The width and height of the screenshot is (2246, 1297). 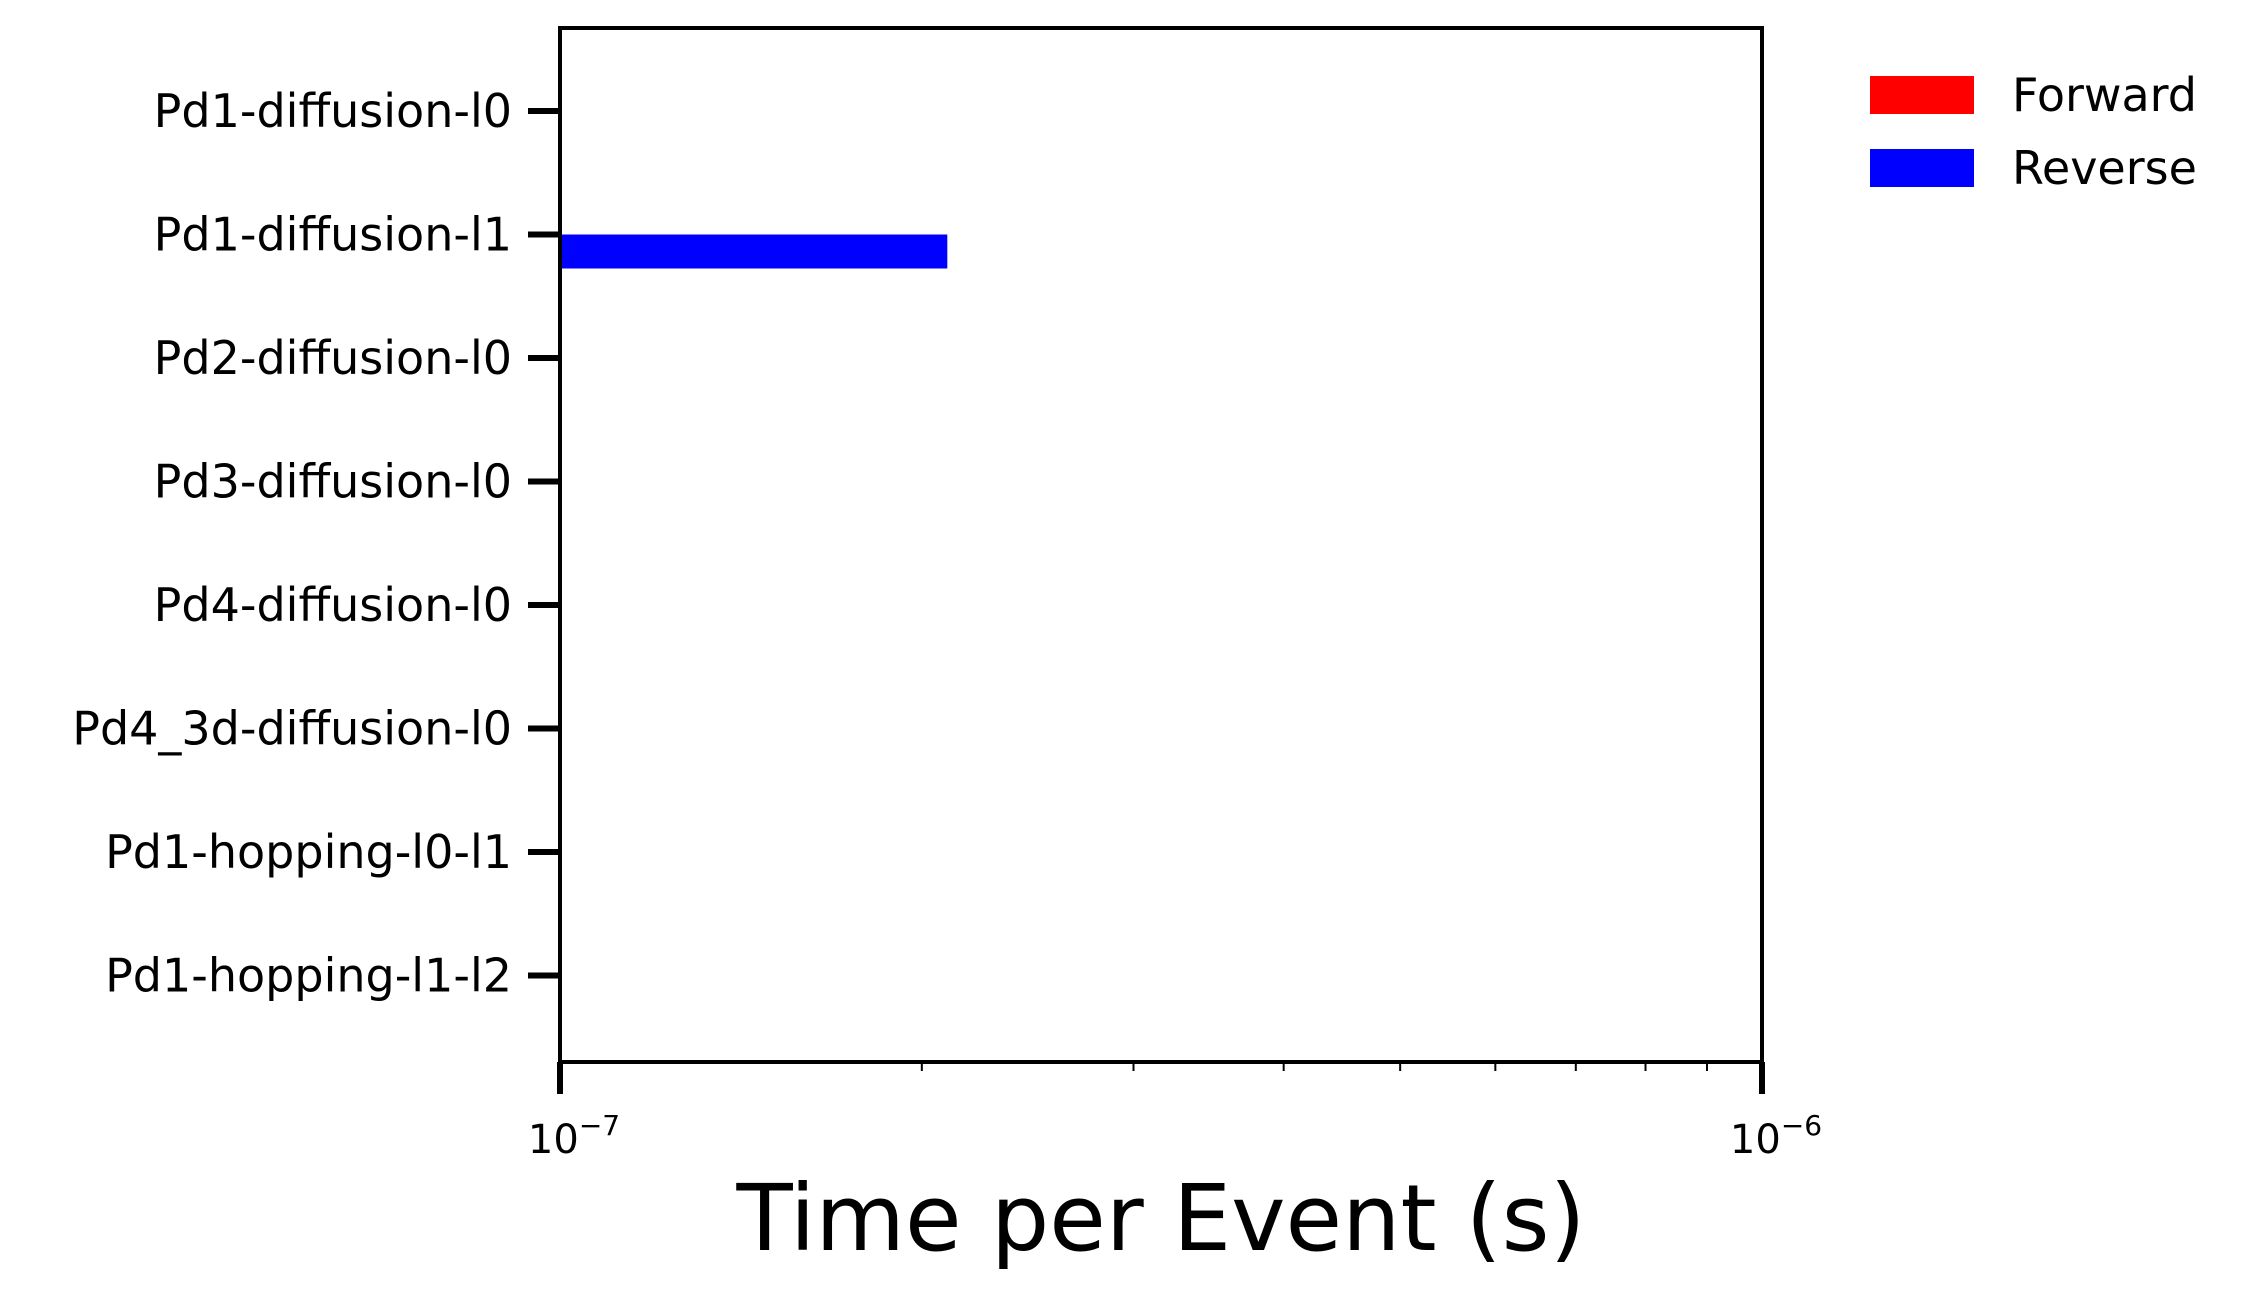 What do you see at coordinates (292, 729) in the screenshot?
I see `y-tick-label: Pd4_3d-diffusion-l0` at bounding box center [292, 729].